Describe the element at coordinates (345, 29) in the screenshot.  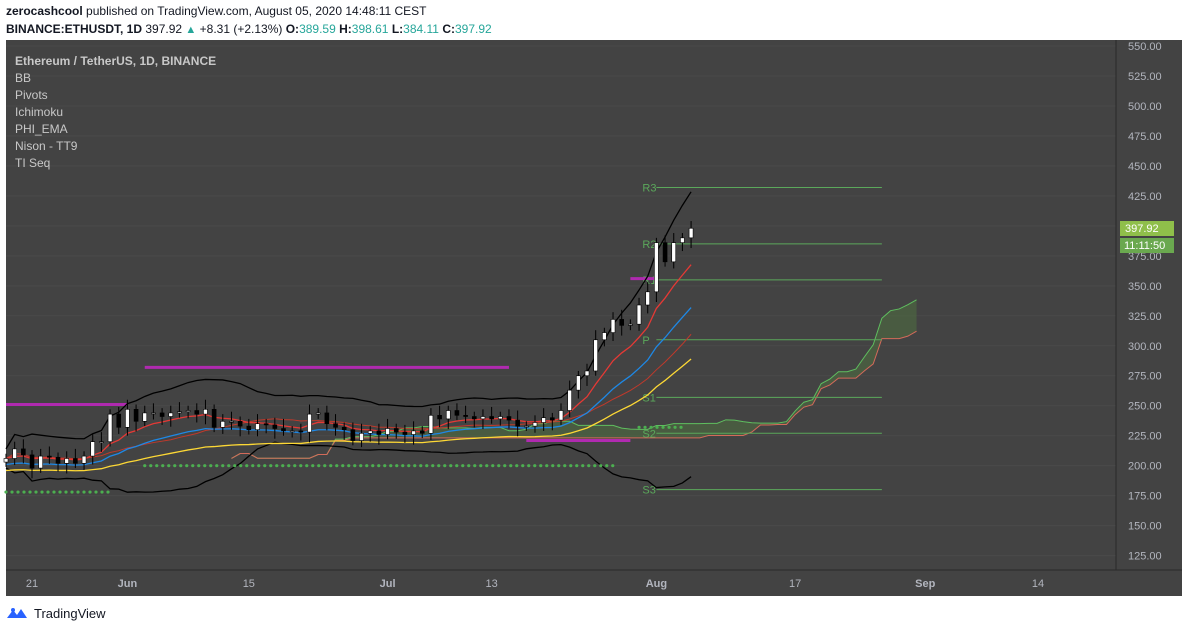
I see `high-label: H:` at that location.